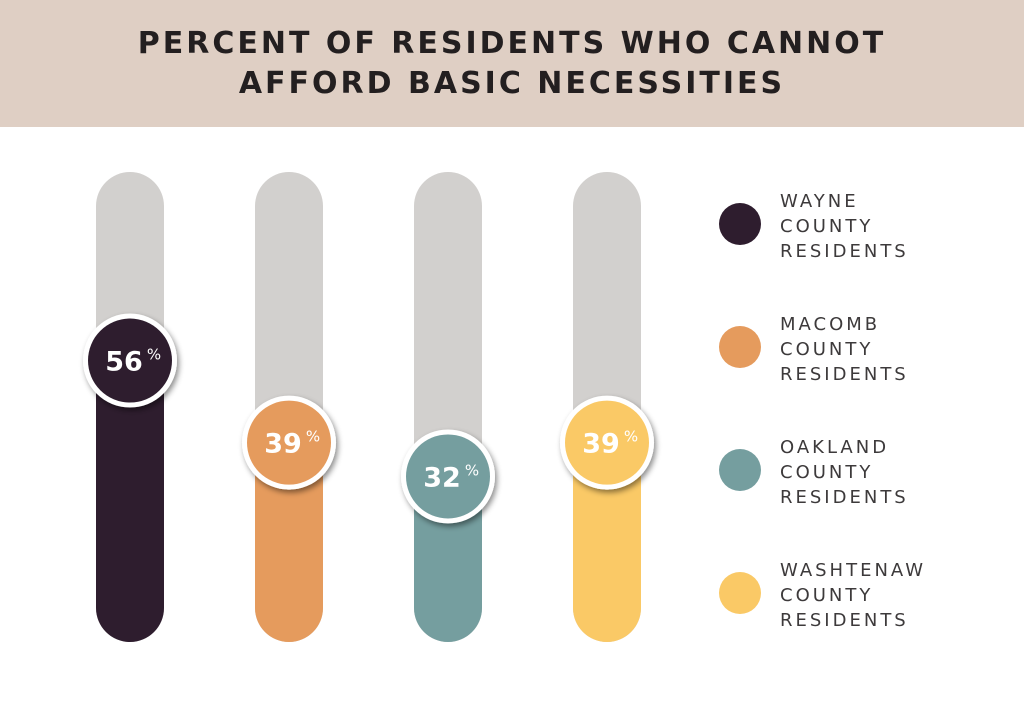  I want to click on chart-title-line-2: AFFORD BASIC NECESSITIES, so click(512, 83).